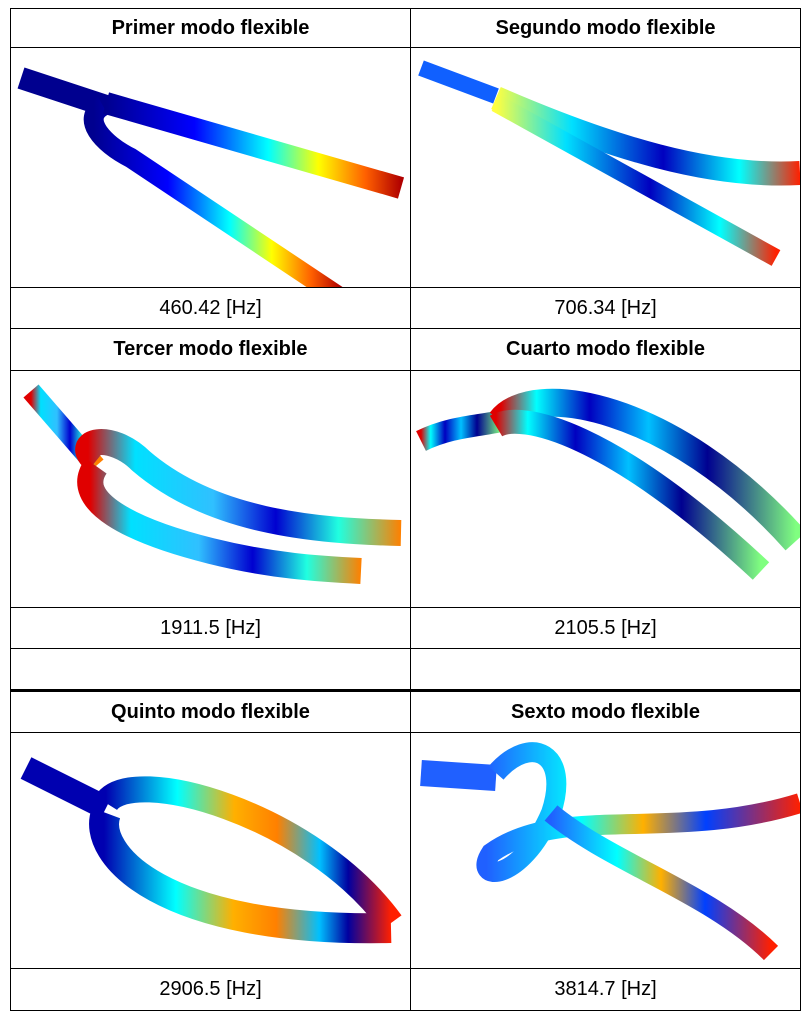  What do you see at coordinates (210, 628) in the screenshot?
I see `mode-frequency: 1911.5 [Hz]` at bounding box center [210, 628].